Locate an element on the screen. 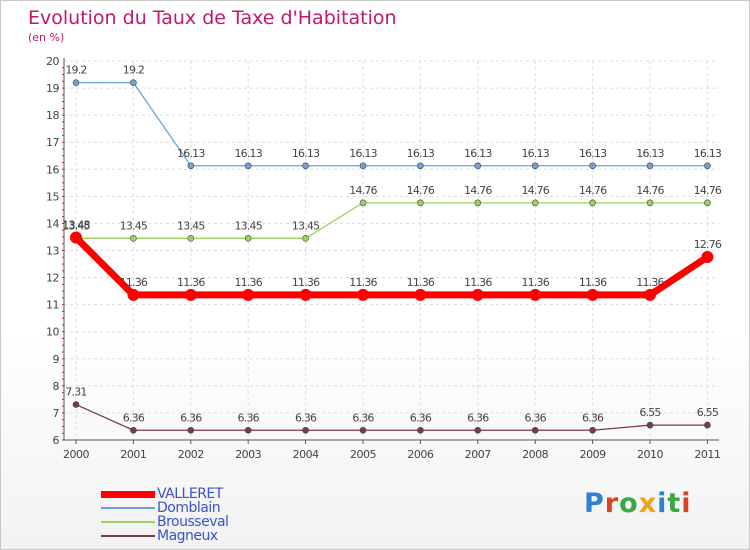  series-line-domblain is located at coordinates (392, 124).